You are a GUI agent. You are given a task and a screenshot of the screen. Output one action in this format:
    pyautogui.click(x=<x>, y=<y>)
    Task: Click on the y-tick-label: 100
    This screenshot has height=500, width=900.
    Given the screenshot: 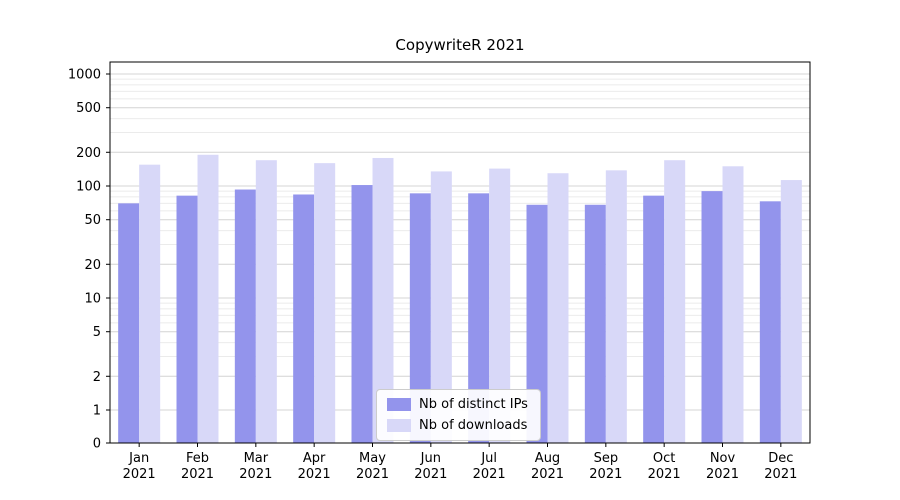 What is the action you would take?
    pyautogui.click(x=88, y=187)
    